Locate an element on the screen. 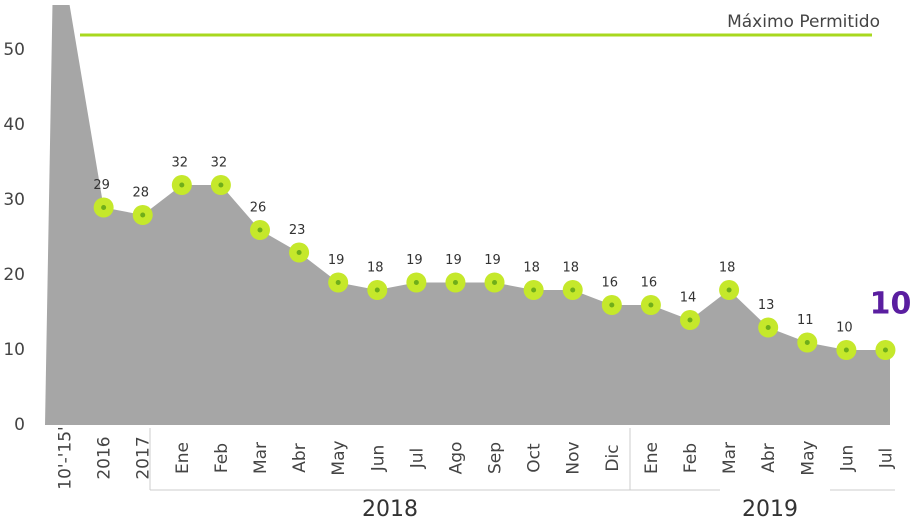  x-tick-label: 2016 is located at coordinates (105, 457).